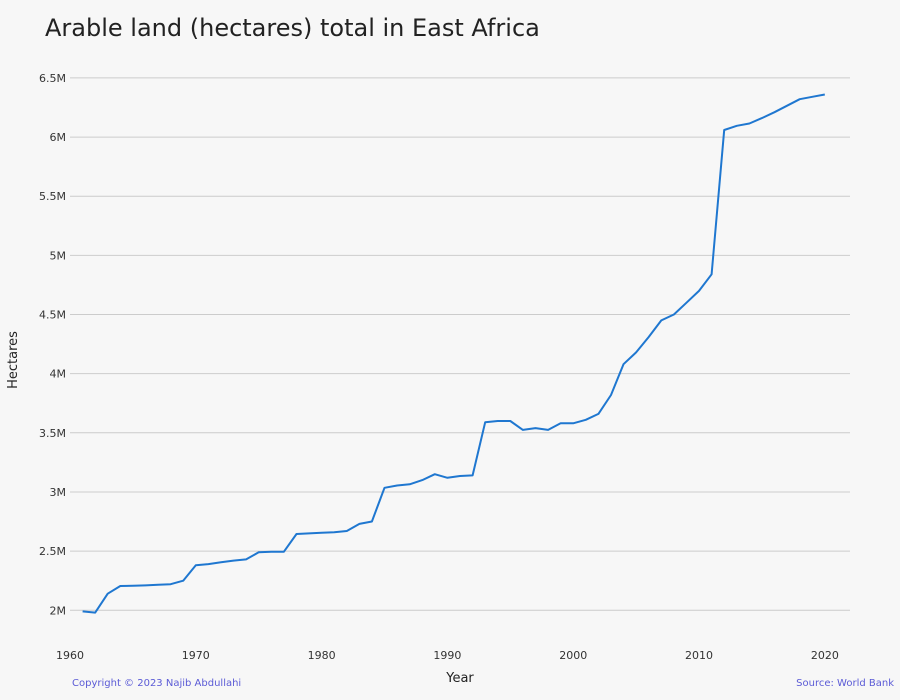  I want to click on y-tick-label: 6.5M, so click(52, 78).